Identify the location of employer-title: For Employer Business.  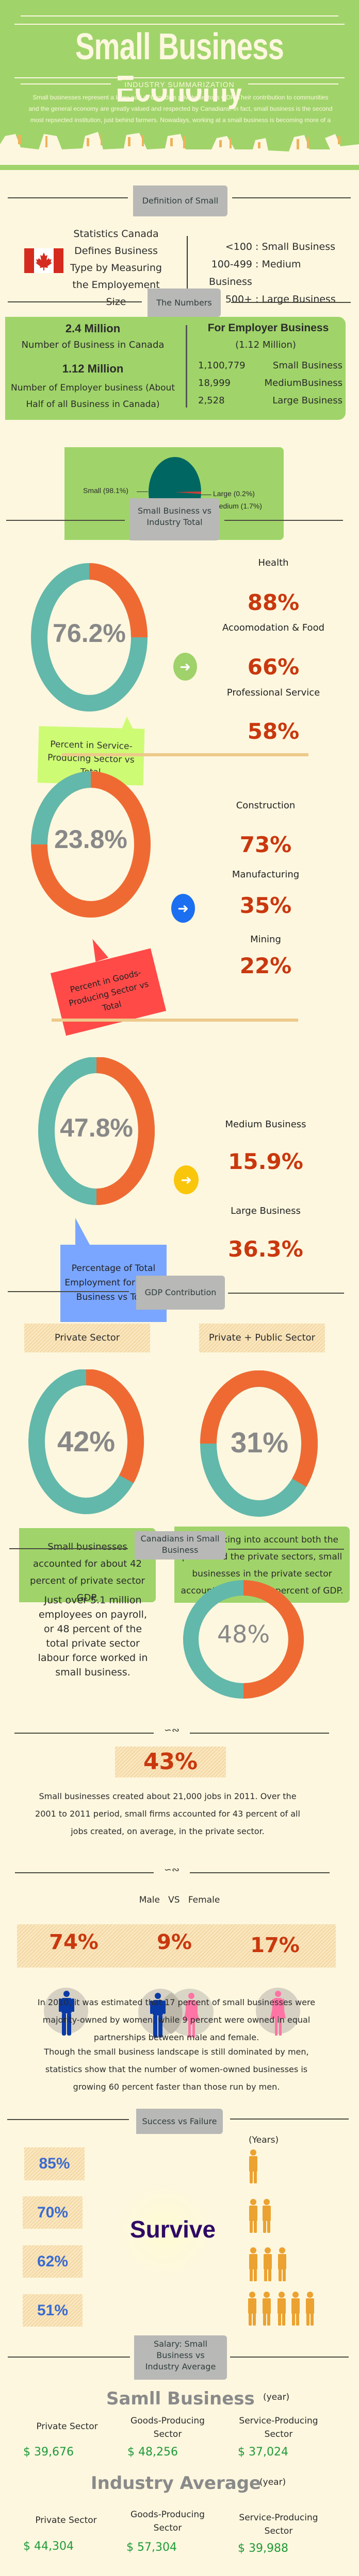
(268, 328).